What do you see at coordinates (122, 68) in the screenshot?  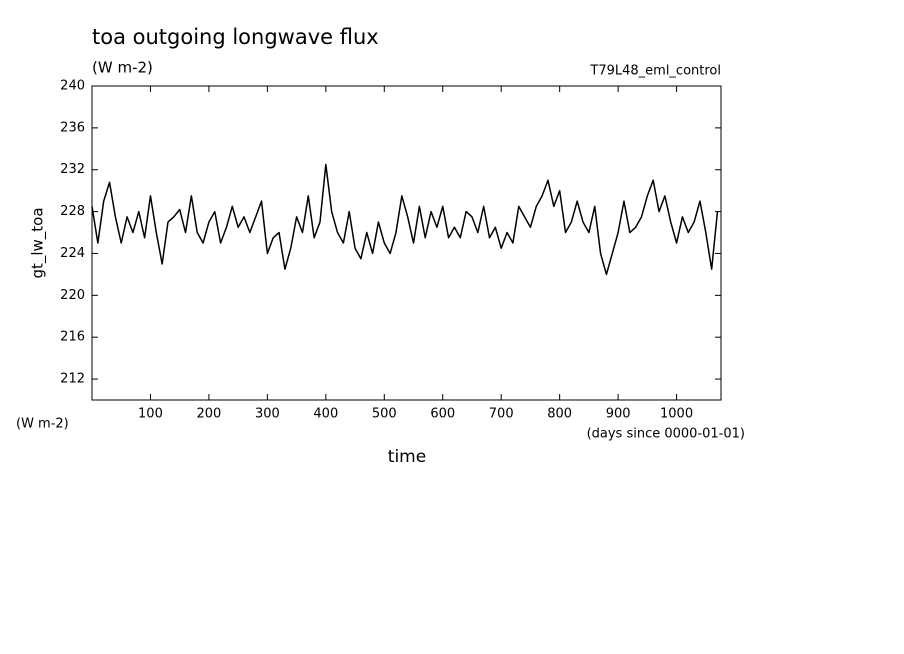 I see `chart-subtitle: (W m-2)` at bounding box center [122, 68].